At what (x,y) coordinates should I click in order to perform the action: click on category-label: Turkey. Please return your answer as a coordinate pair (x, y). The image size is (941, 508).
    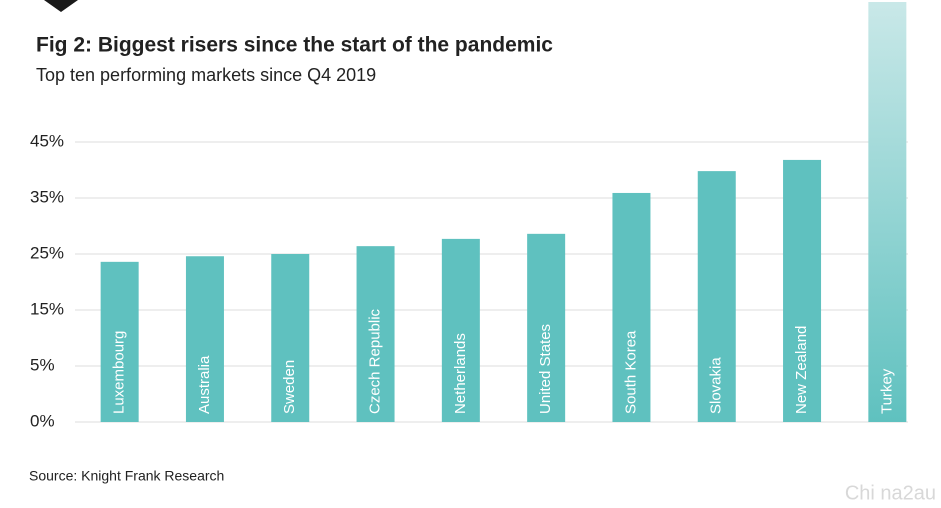
    Looking at the image, I should click on (886, 391).